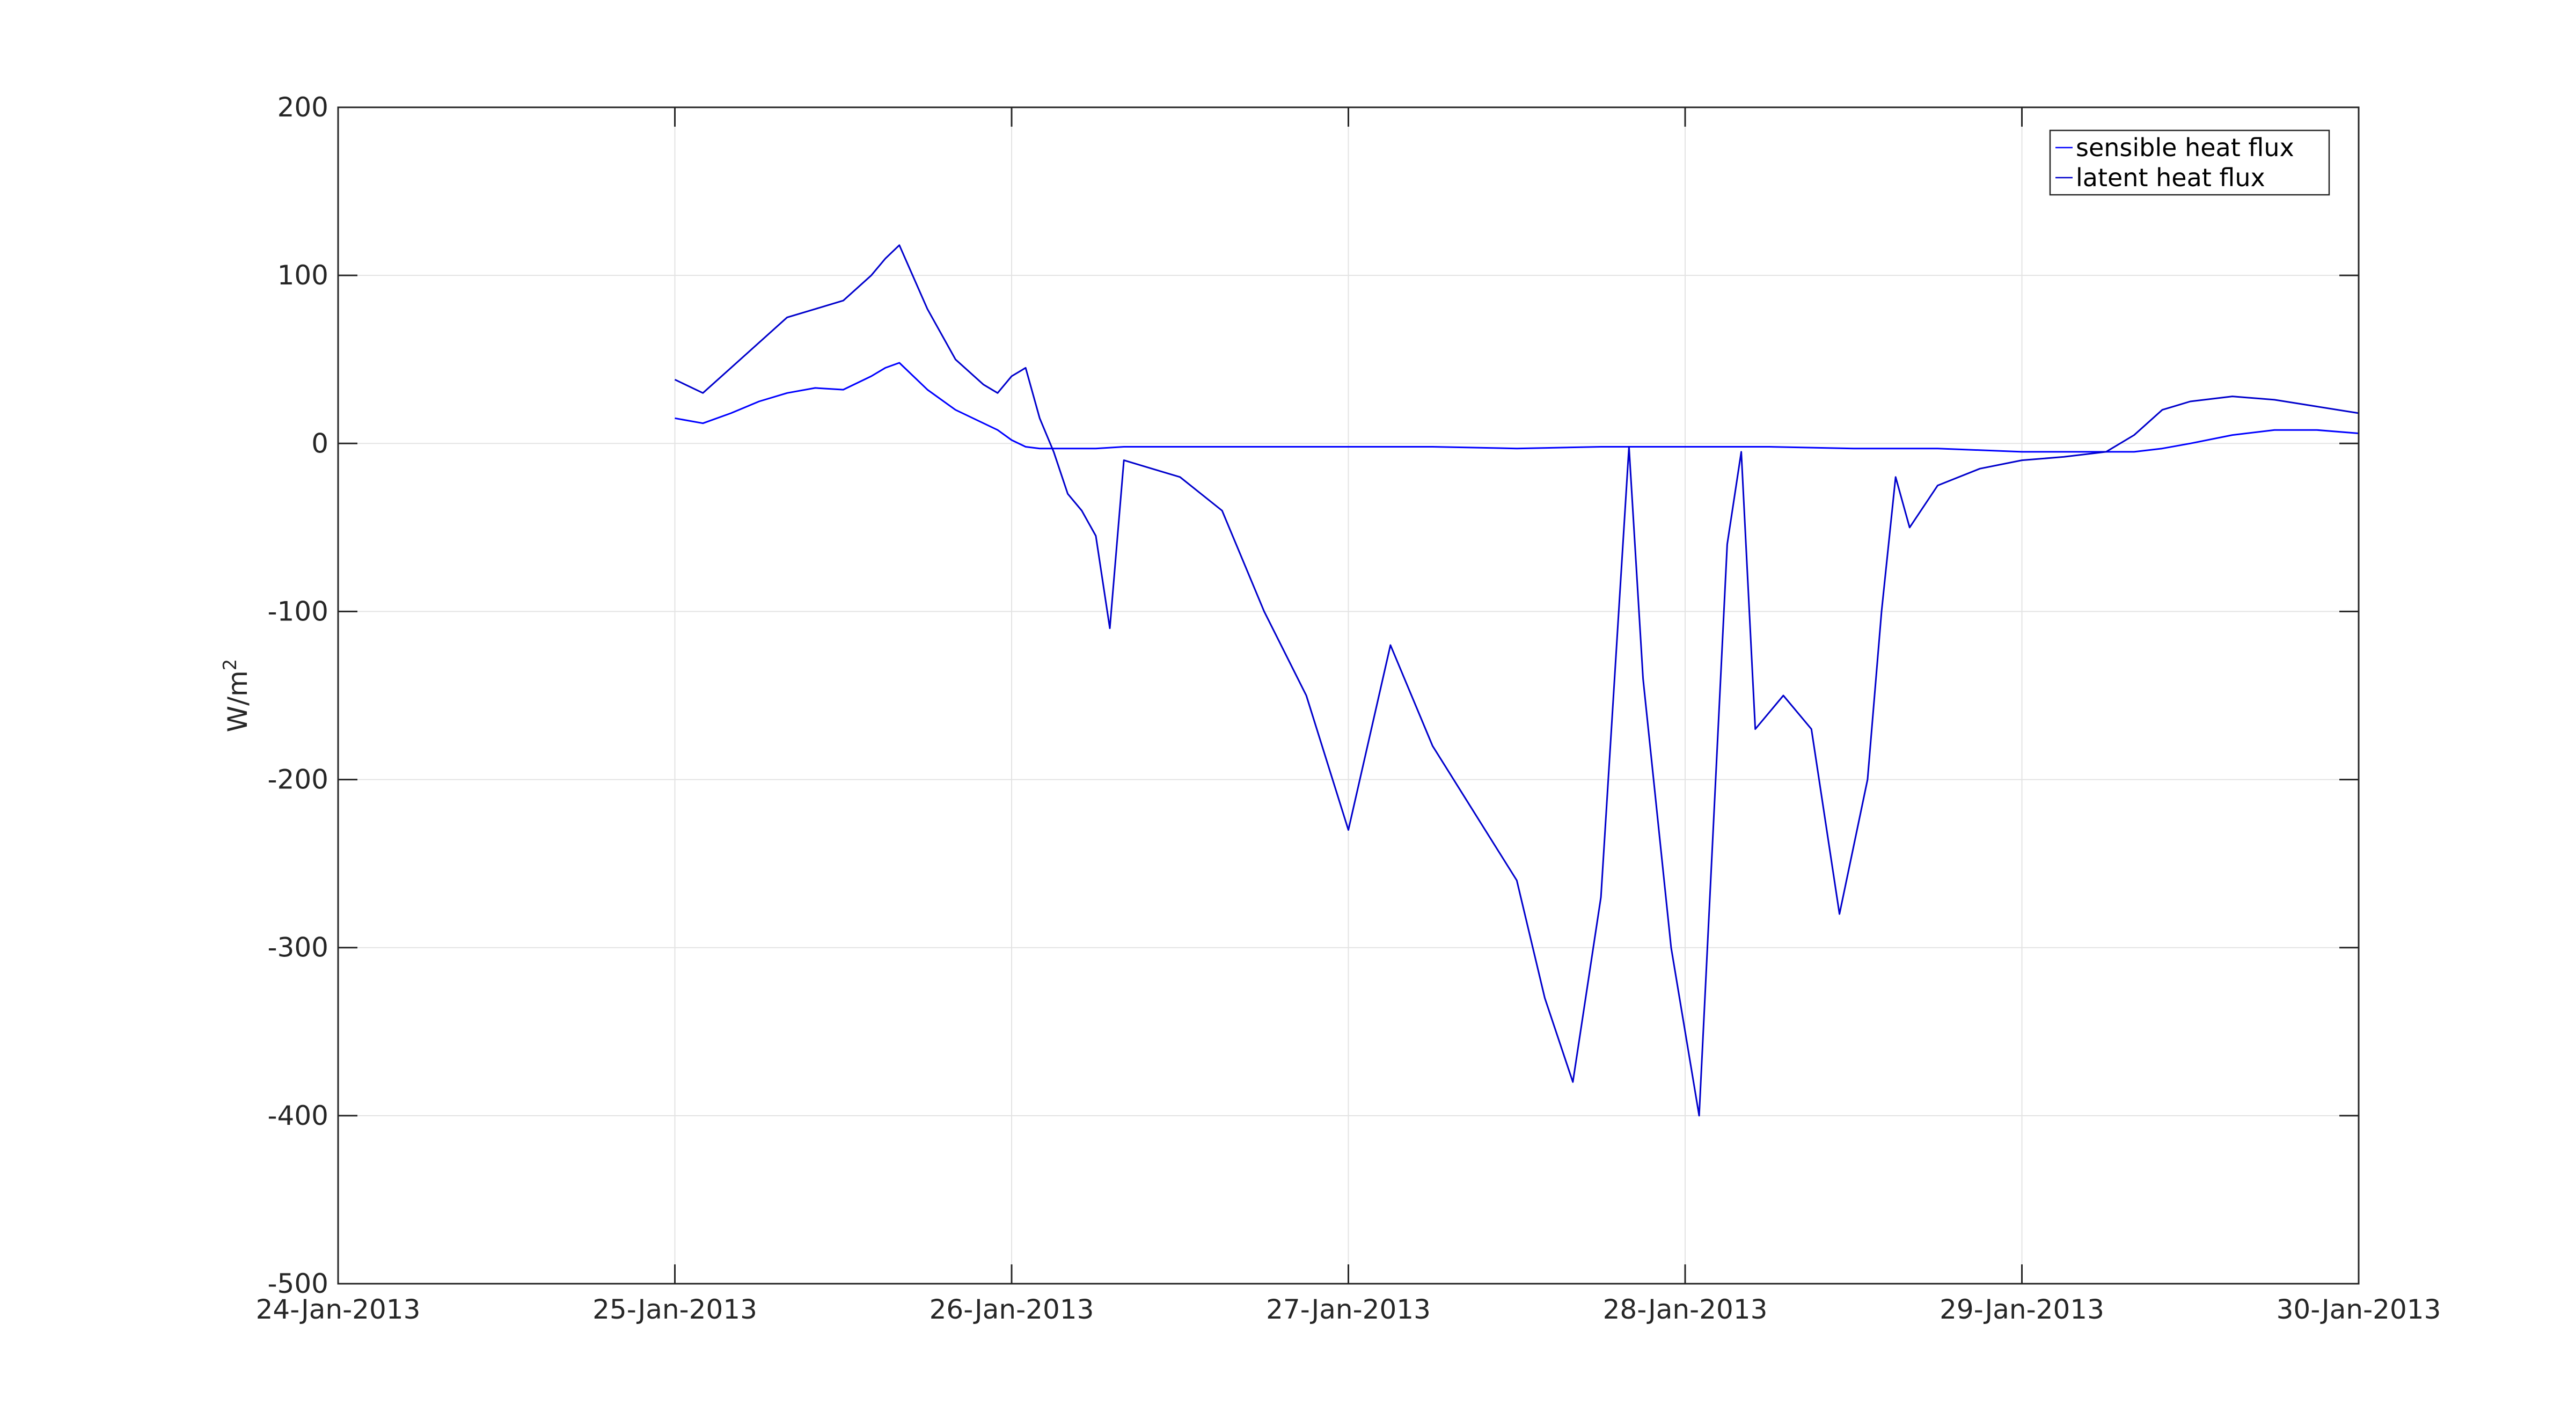  Describe the element at coordinates (2022, 1309) in the screenshot. I see `x-tick-label: 29-Jan-2013` at that location.